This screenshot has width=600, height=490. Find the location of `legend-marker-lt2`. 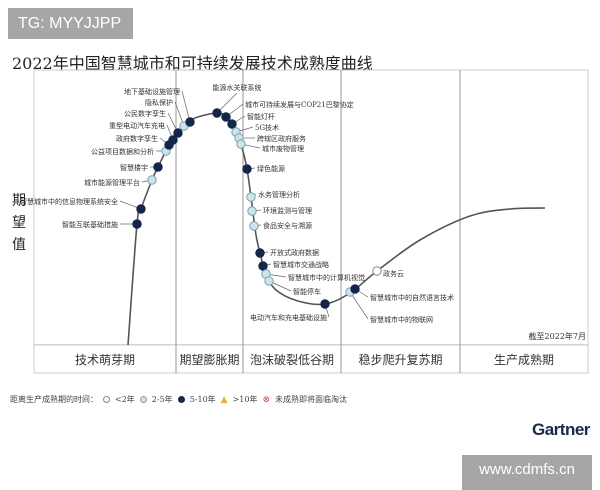

legend-marker-lt2 is located at coordinates (106, 399).